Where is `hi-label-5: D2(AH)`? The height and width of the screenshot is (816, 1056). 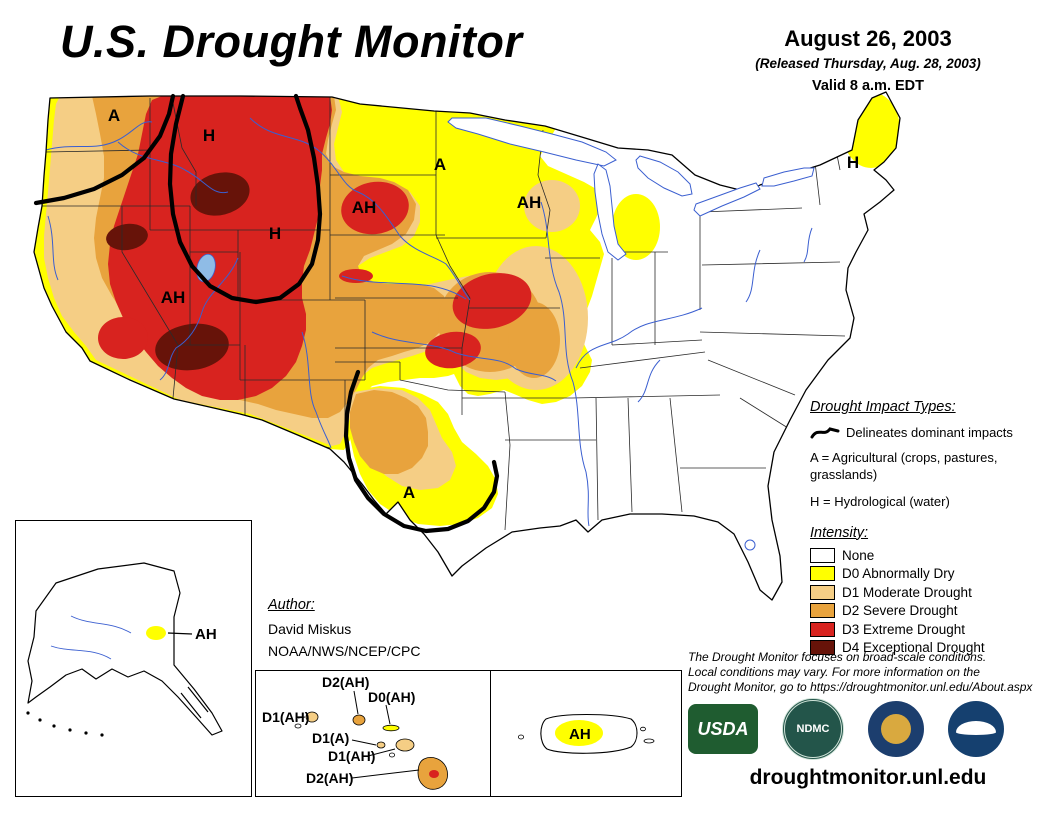
hi-label-5: D2(AH) is located at coordinates (329, 778).